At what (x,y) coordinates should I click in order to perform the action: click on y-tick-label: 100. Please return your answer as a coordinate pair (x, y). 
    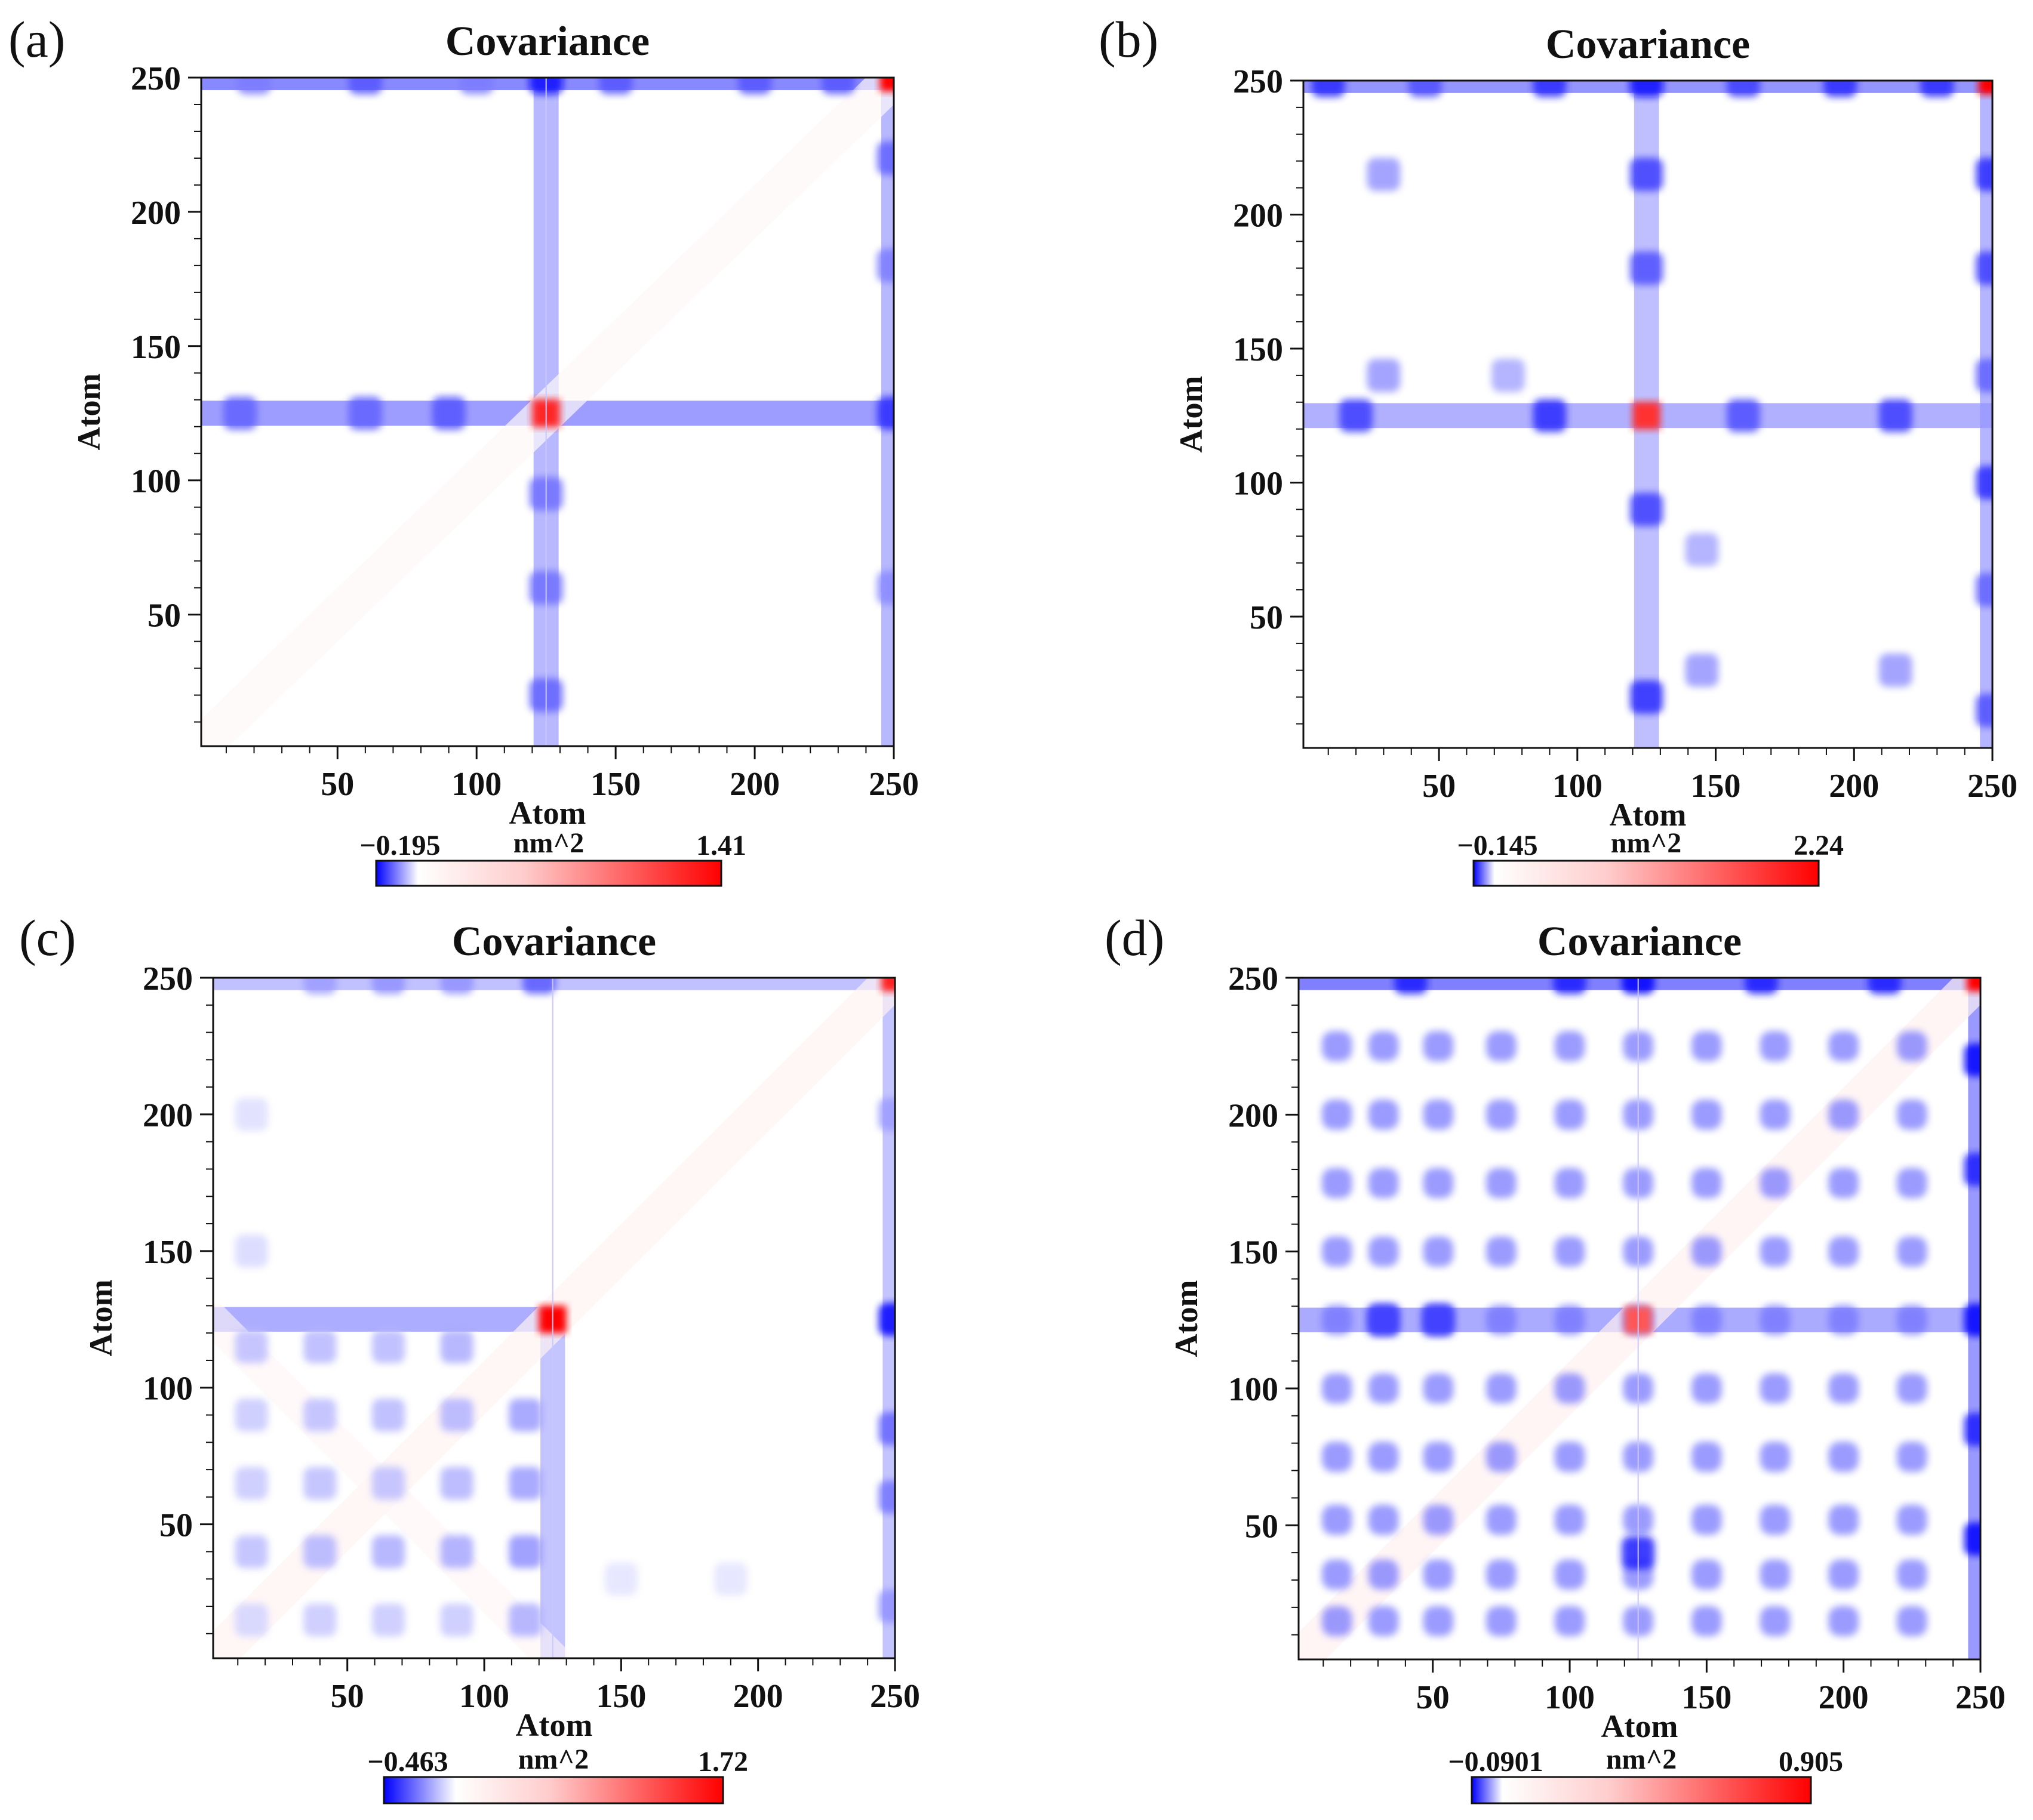
    Looking at the image, I should click on (1258, 484).